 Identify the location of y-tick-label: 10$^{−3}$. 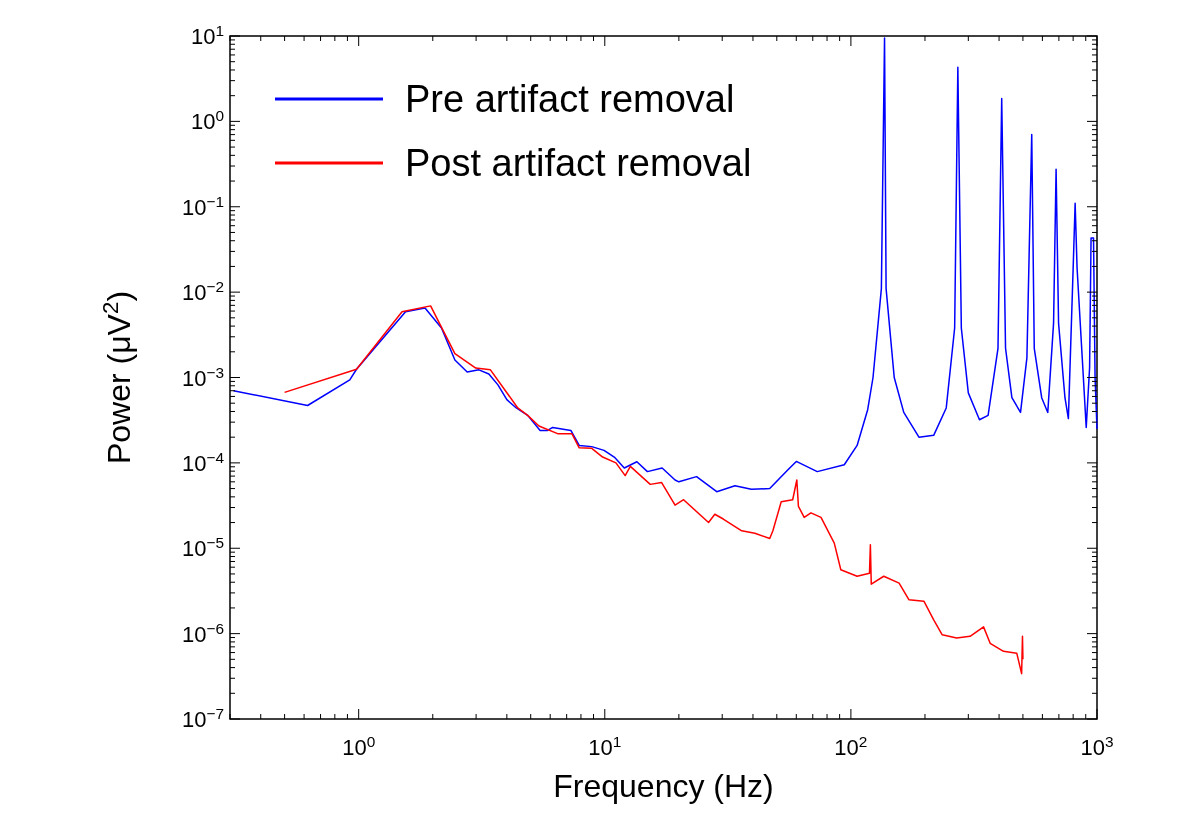
(202, 377).